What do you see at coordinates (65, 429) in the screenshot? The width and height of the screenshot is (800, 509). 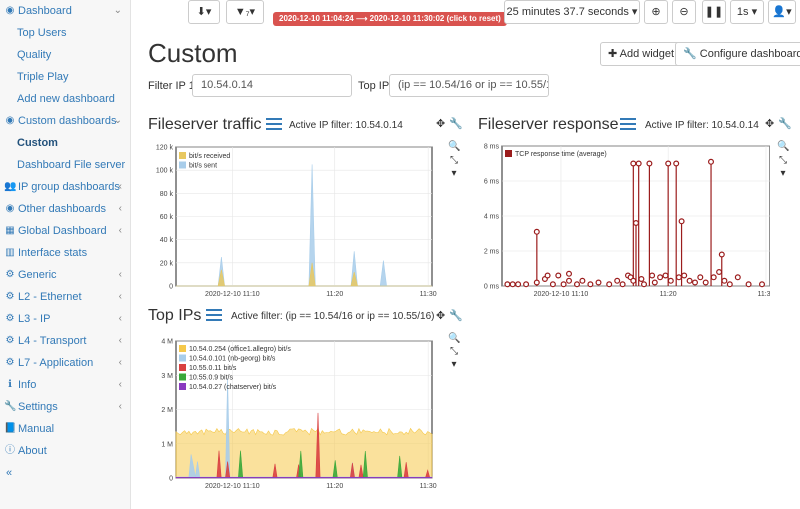 I see `sidebar-item-manual: 📘 Manual` at bounding box center [65, 429].